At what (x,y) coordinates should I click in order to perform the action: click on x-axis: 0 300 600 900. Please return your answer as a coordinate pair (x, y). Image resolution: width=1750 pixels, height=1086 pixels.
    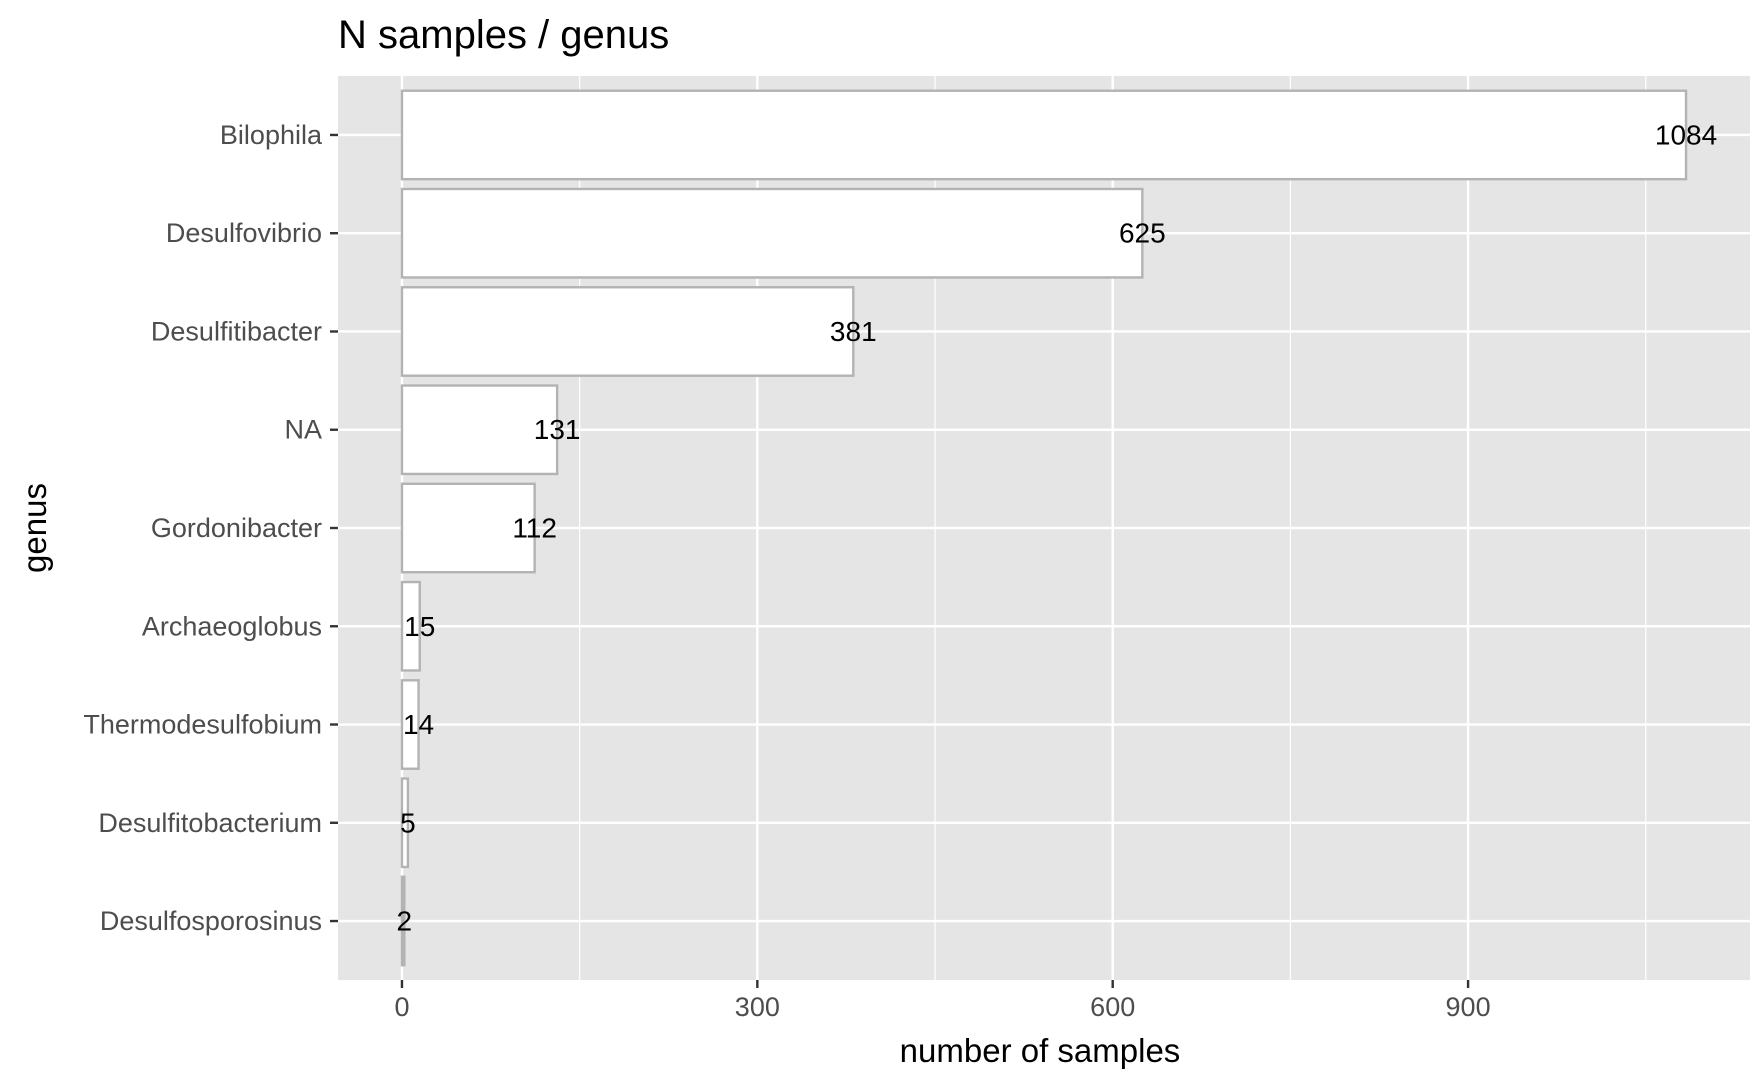
    Looking at the image, I should click on (942, 1001).